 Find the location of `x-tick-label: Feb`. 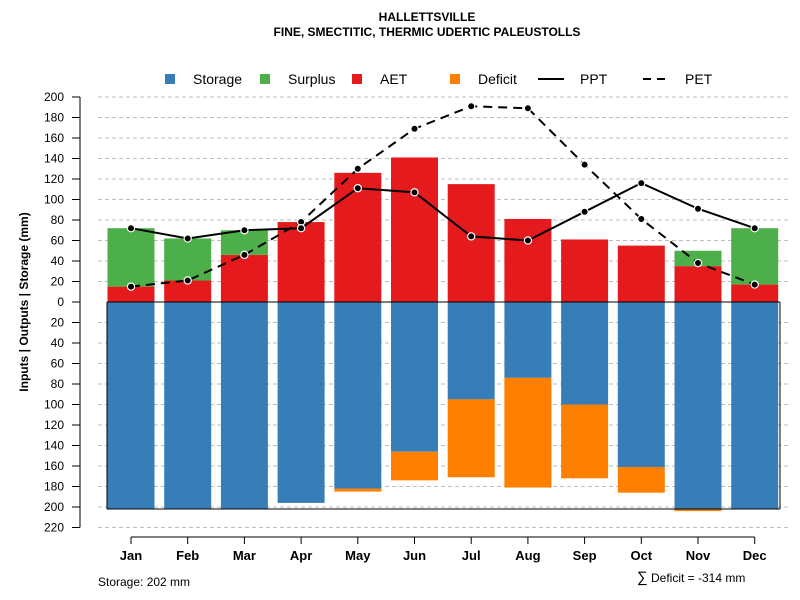

x-tick-label: Feb is located at coordinates (187, 555).